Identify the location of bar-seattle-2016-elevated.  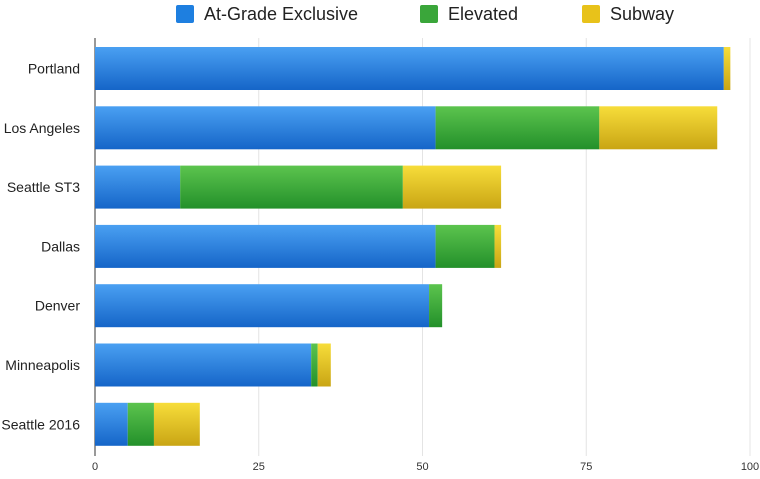
(140, 424).